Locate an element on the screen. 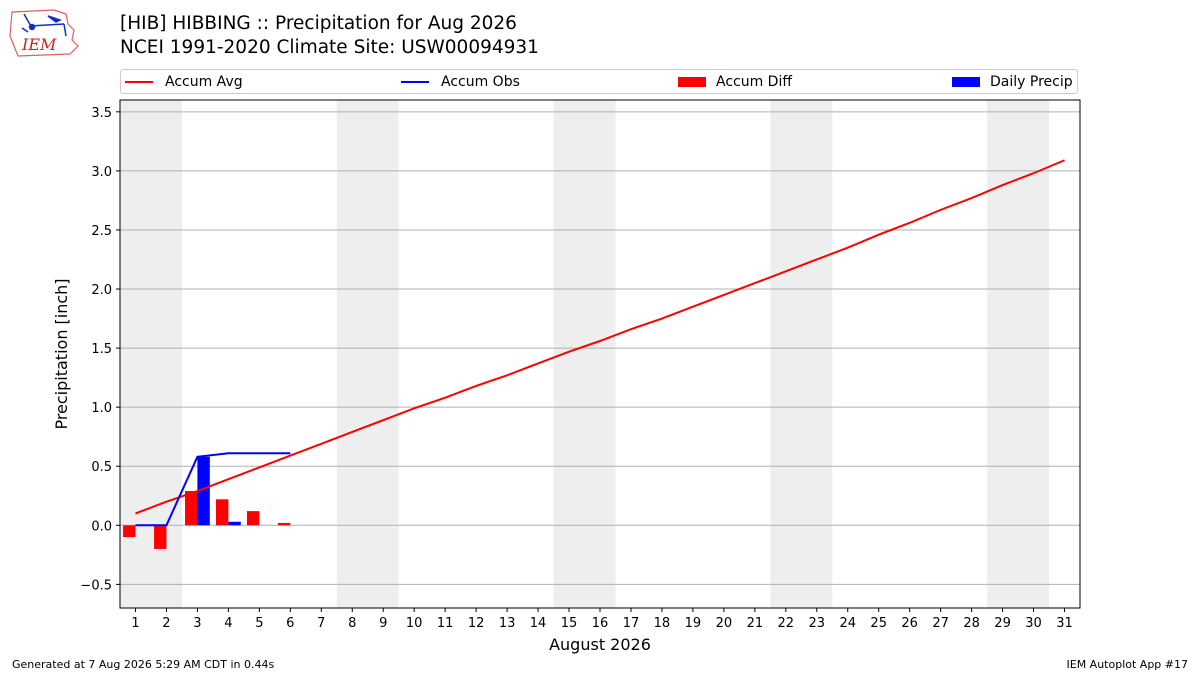 The height and width of the screenshot is (675, 1200). y-tick-label-5: 2.0 is located at coordinates (101, 290).